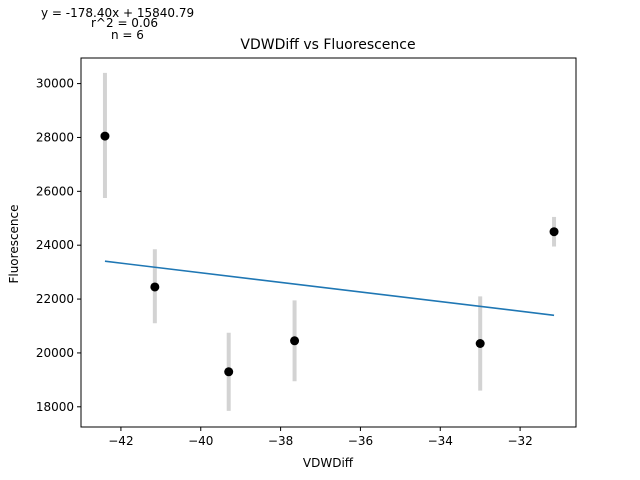 The image size is (640, 480). What do you see at coordinates (327, 45) in the screenshot?
I see `chart-title: VDWDiff vs Fluorescence` at bounding box center [327, 45].